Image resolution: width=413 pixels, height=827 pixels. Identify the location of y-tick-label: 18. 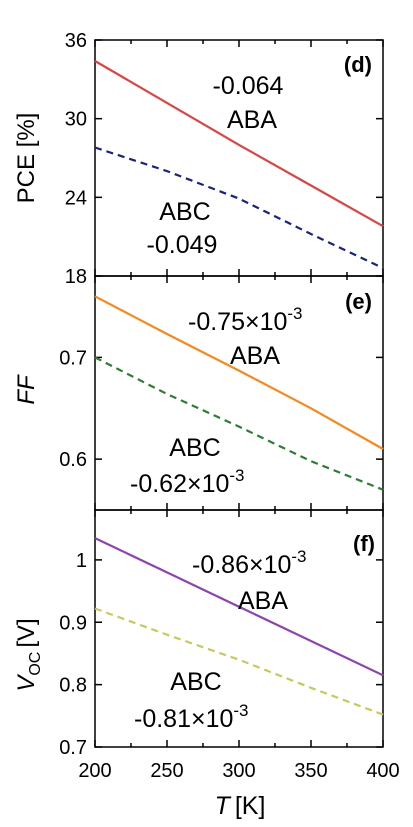
(76, 277).